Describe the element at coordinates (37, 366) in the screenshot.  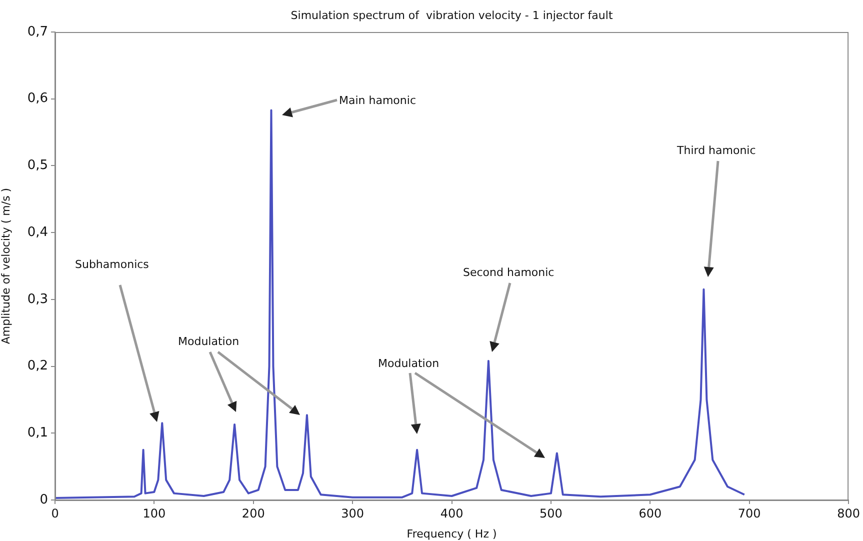
I see `y-tick-label: 0,2` at that location.